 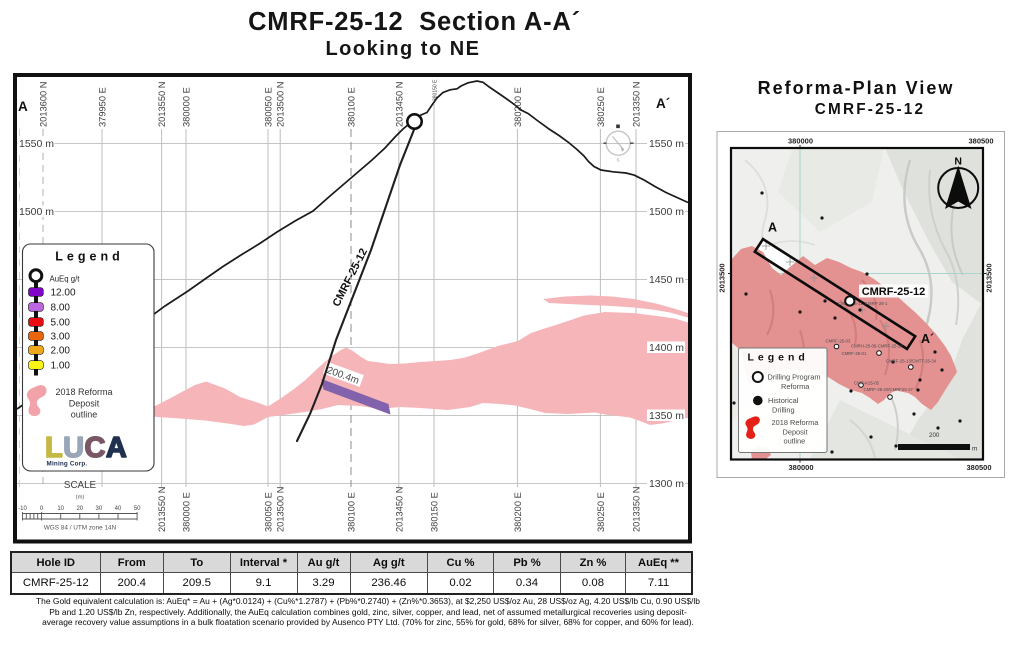 I want to click on svg-text: 1300 m, so click(x=666, y=484).